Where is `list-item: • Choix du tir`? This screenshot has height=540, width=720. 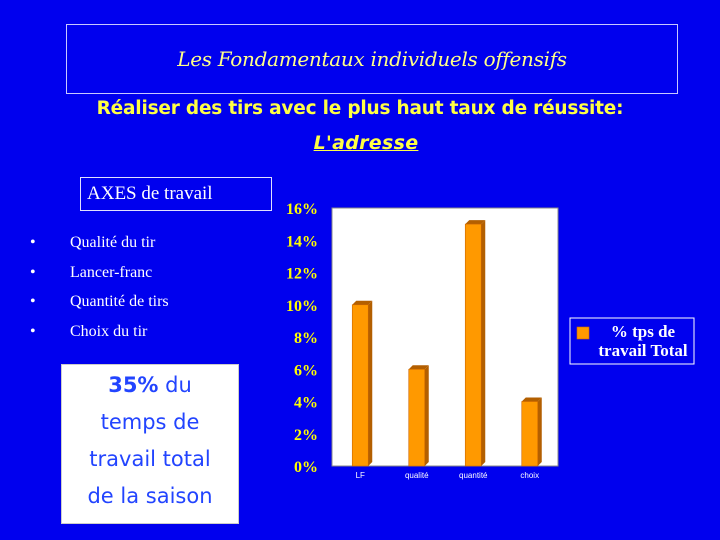 list-item: • Choix du tir is located at coordinates (95, 332).